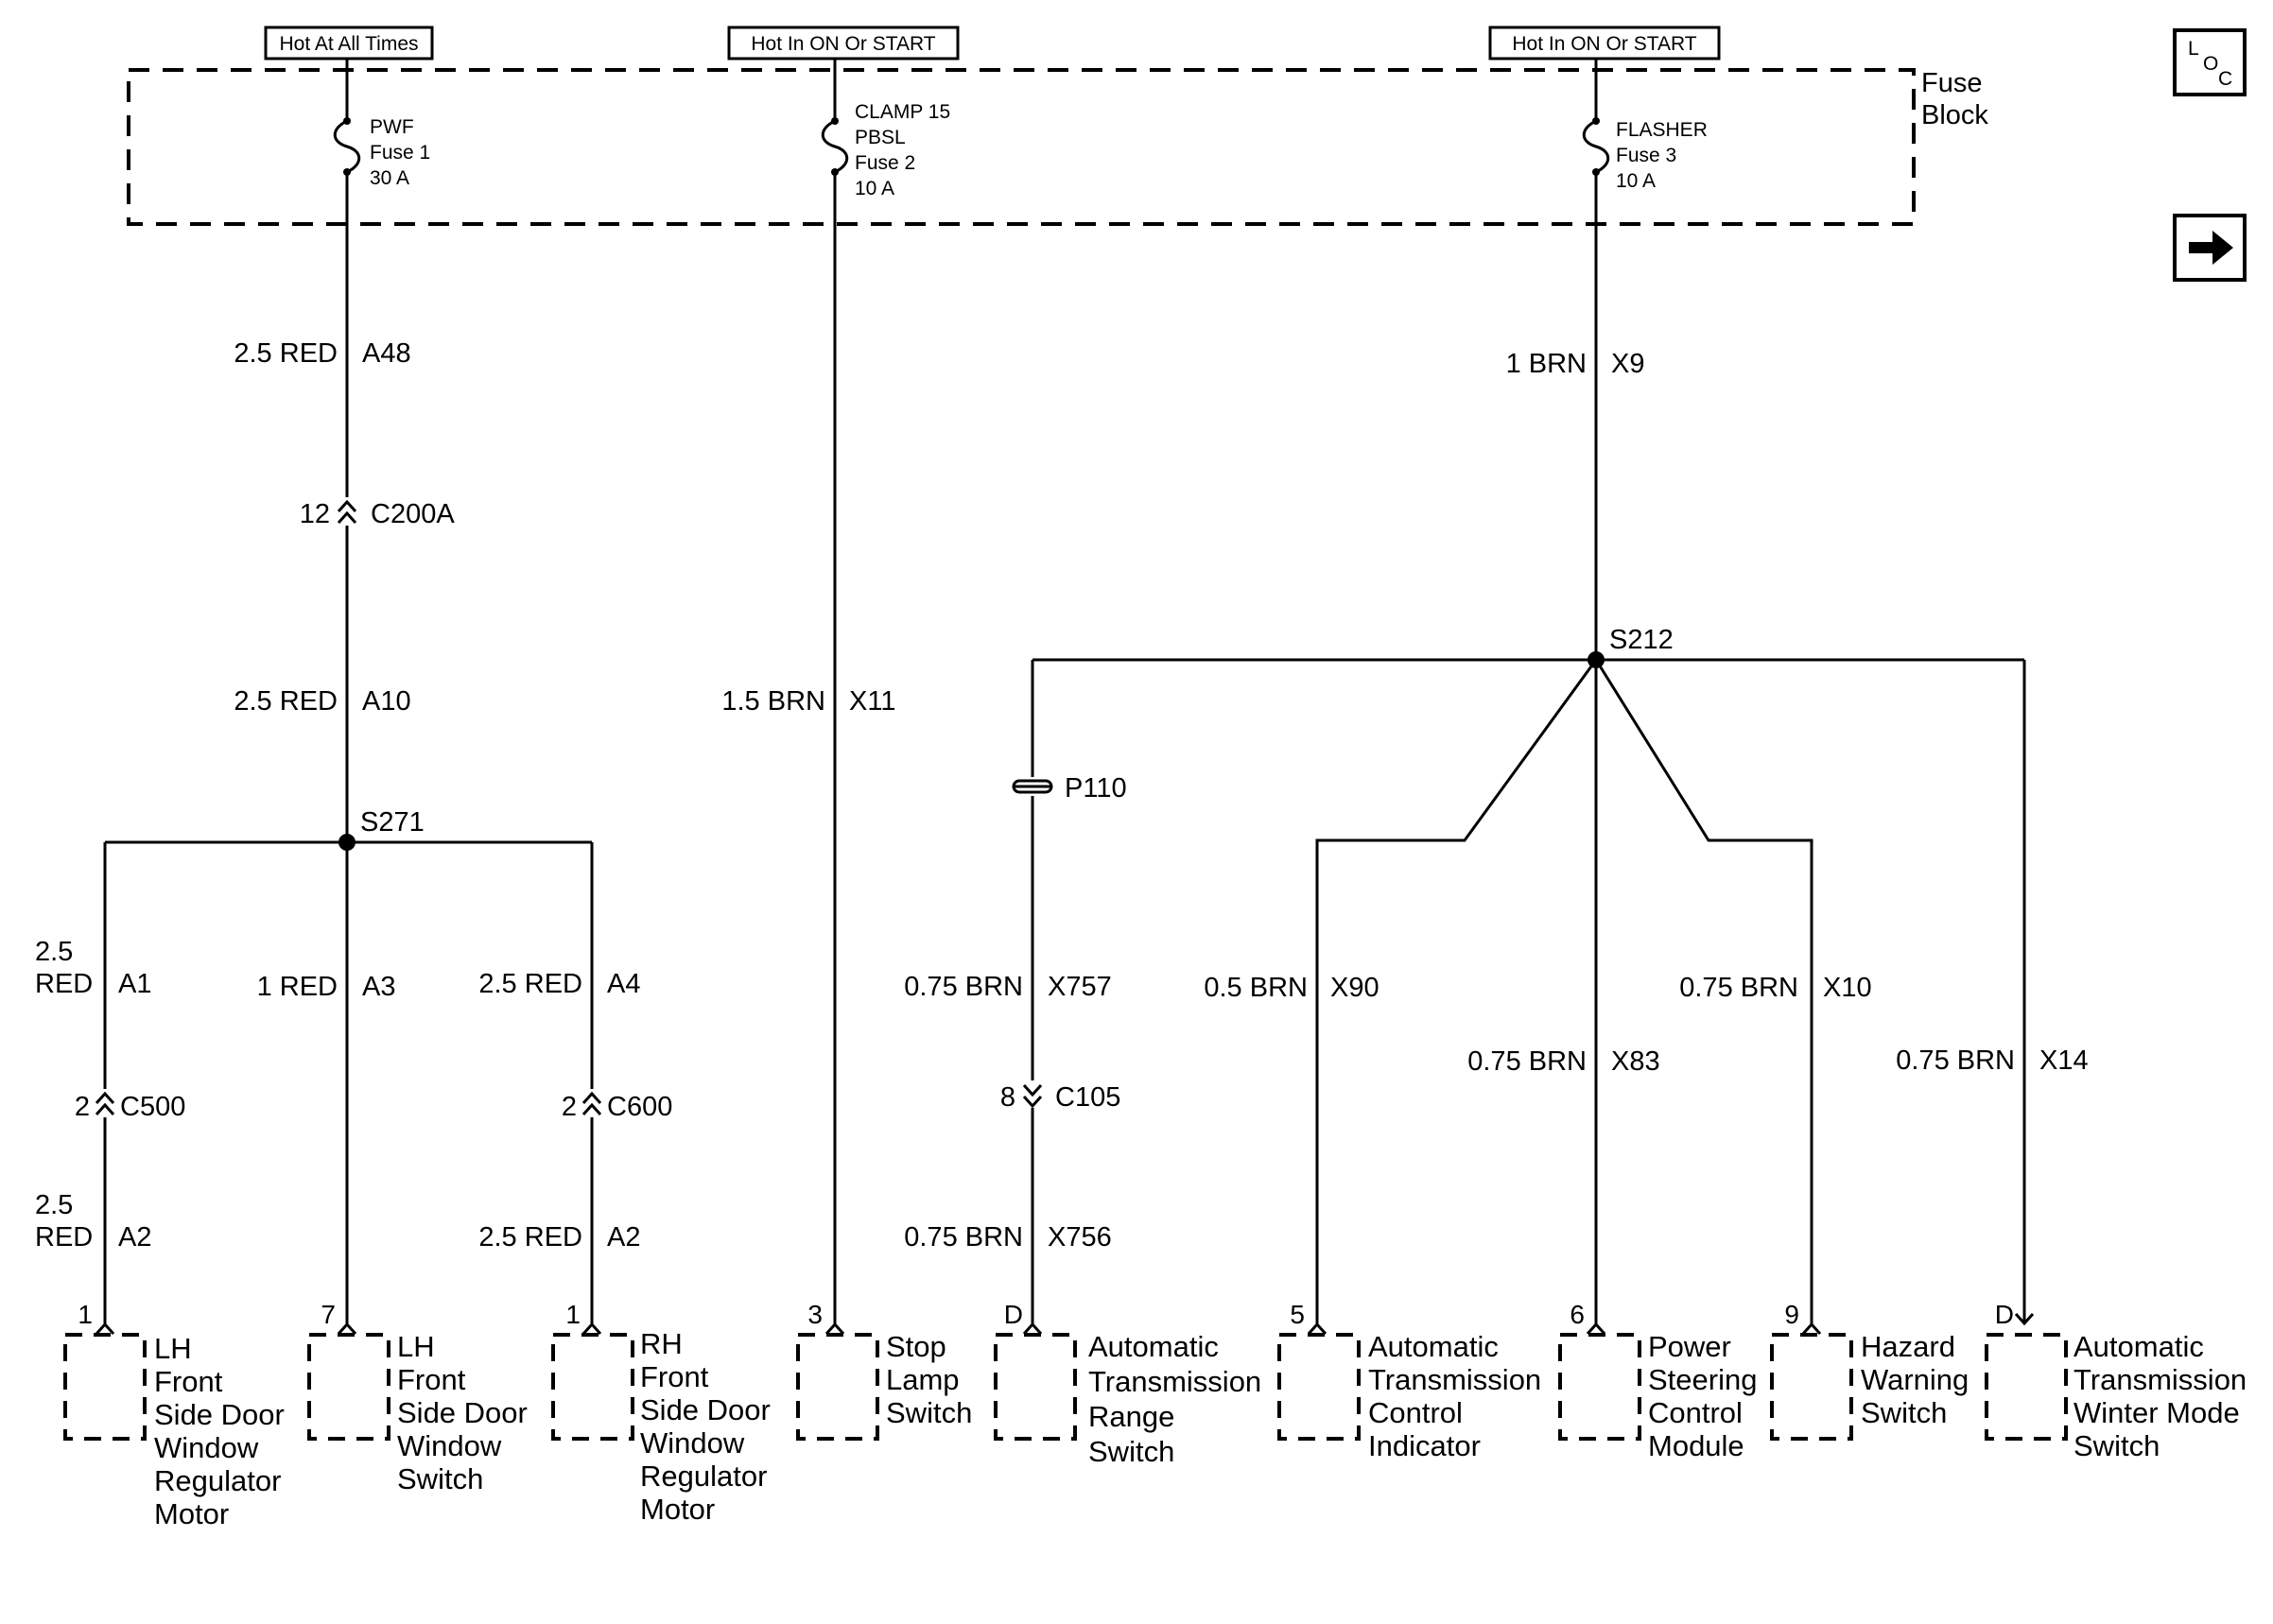 The image size is (2273, 1624). Describe the element at coordinates (885, 141) in the screenshot. I see `fuse-2: CLAMP 15 PBSL Fuse 2 10 A` at that location.